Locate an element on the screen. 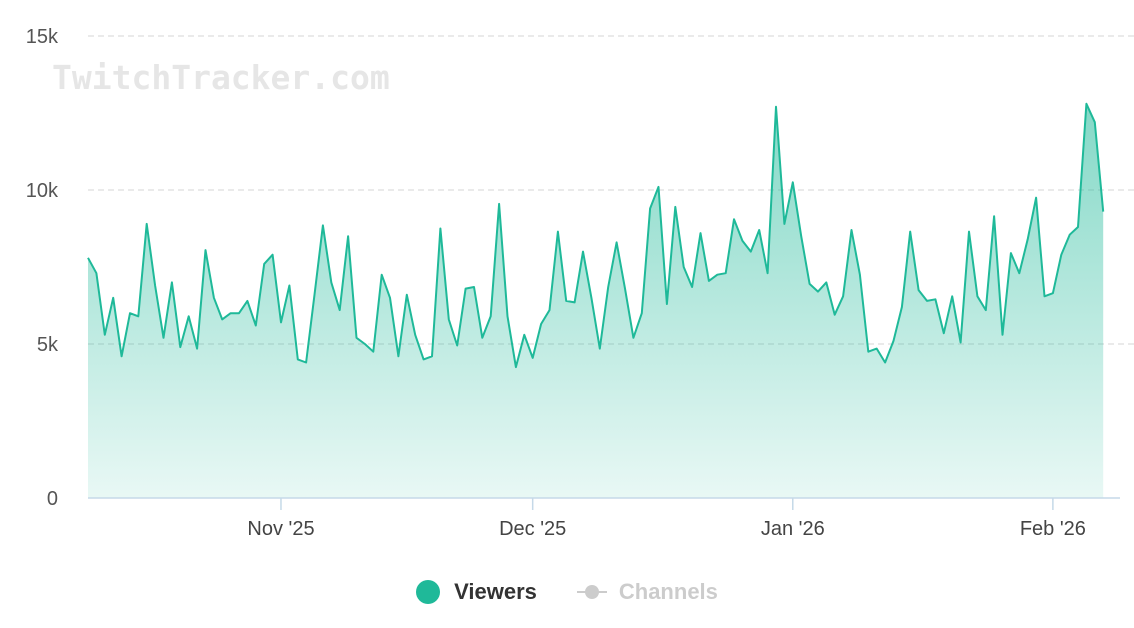 This screenshot has height=628, width=1134. x-axis: Nov '25 Dec '25 Jan '26 Feb '26 is located at coordinates (604, 518).